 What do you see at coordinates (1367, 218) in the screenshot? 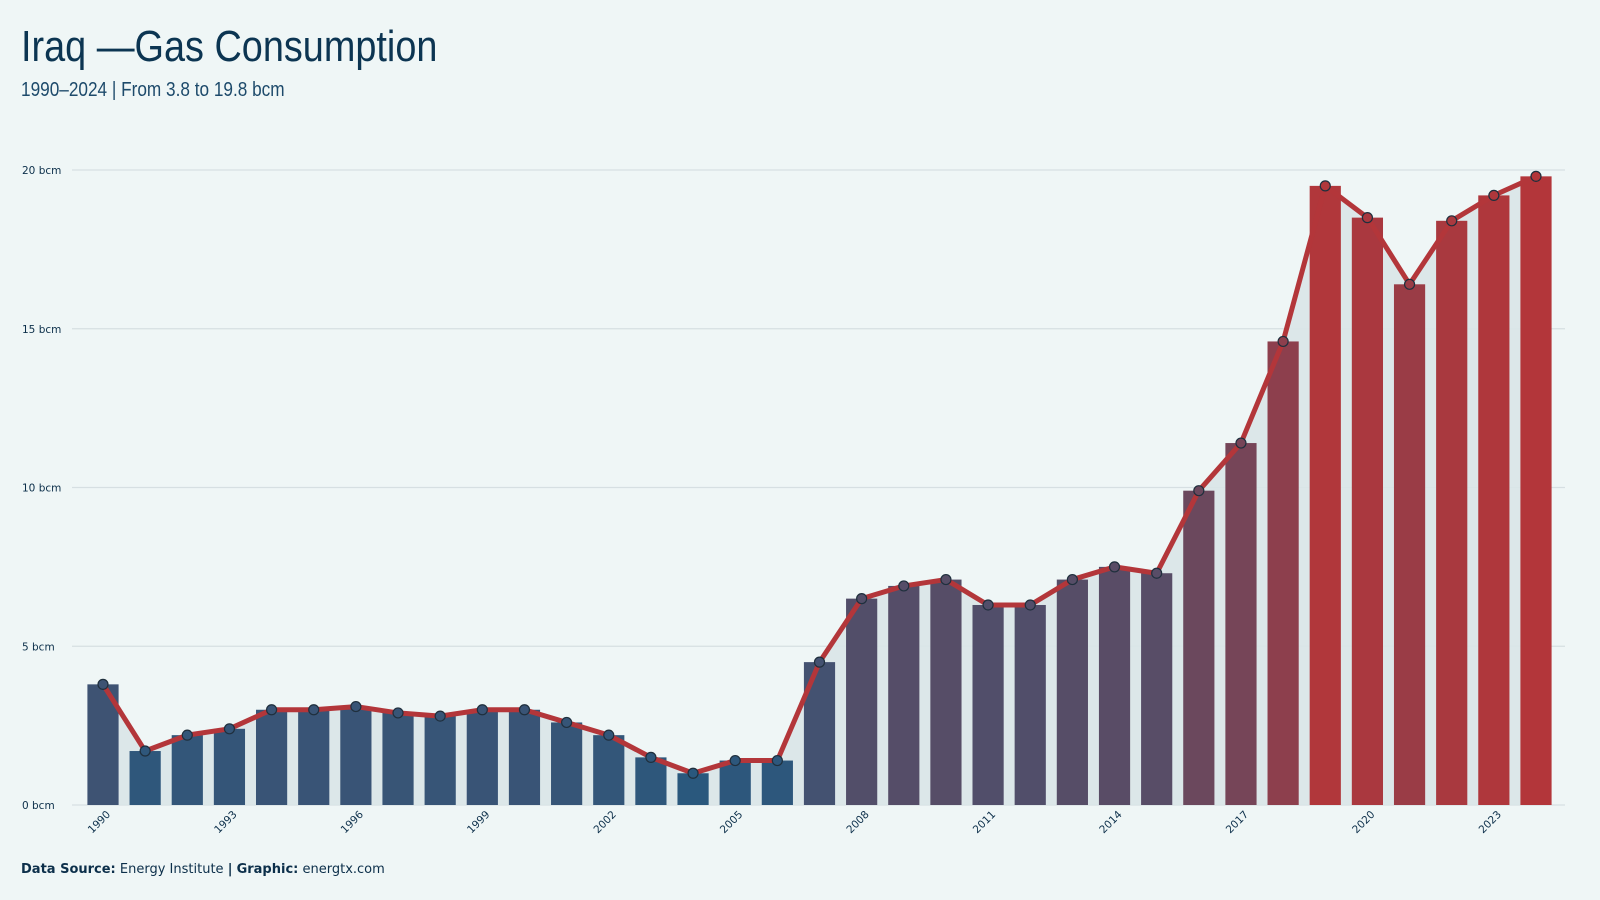
I see `point-2020` at bounding box center [1367, 218].